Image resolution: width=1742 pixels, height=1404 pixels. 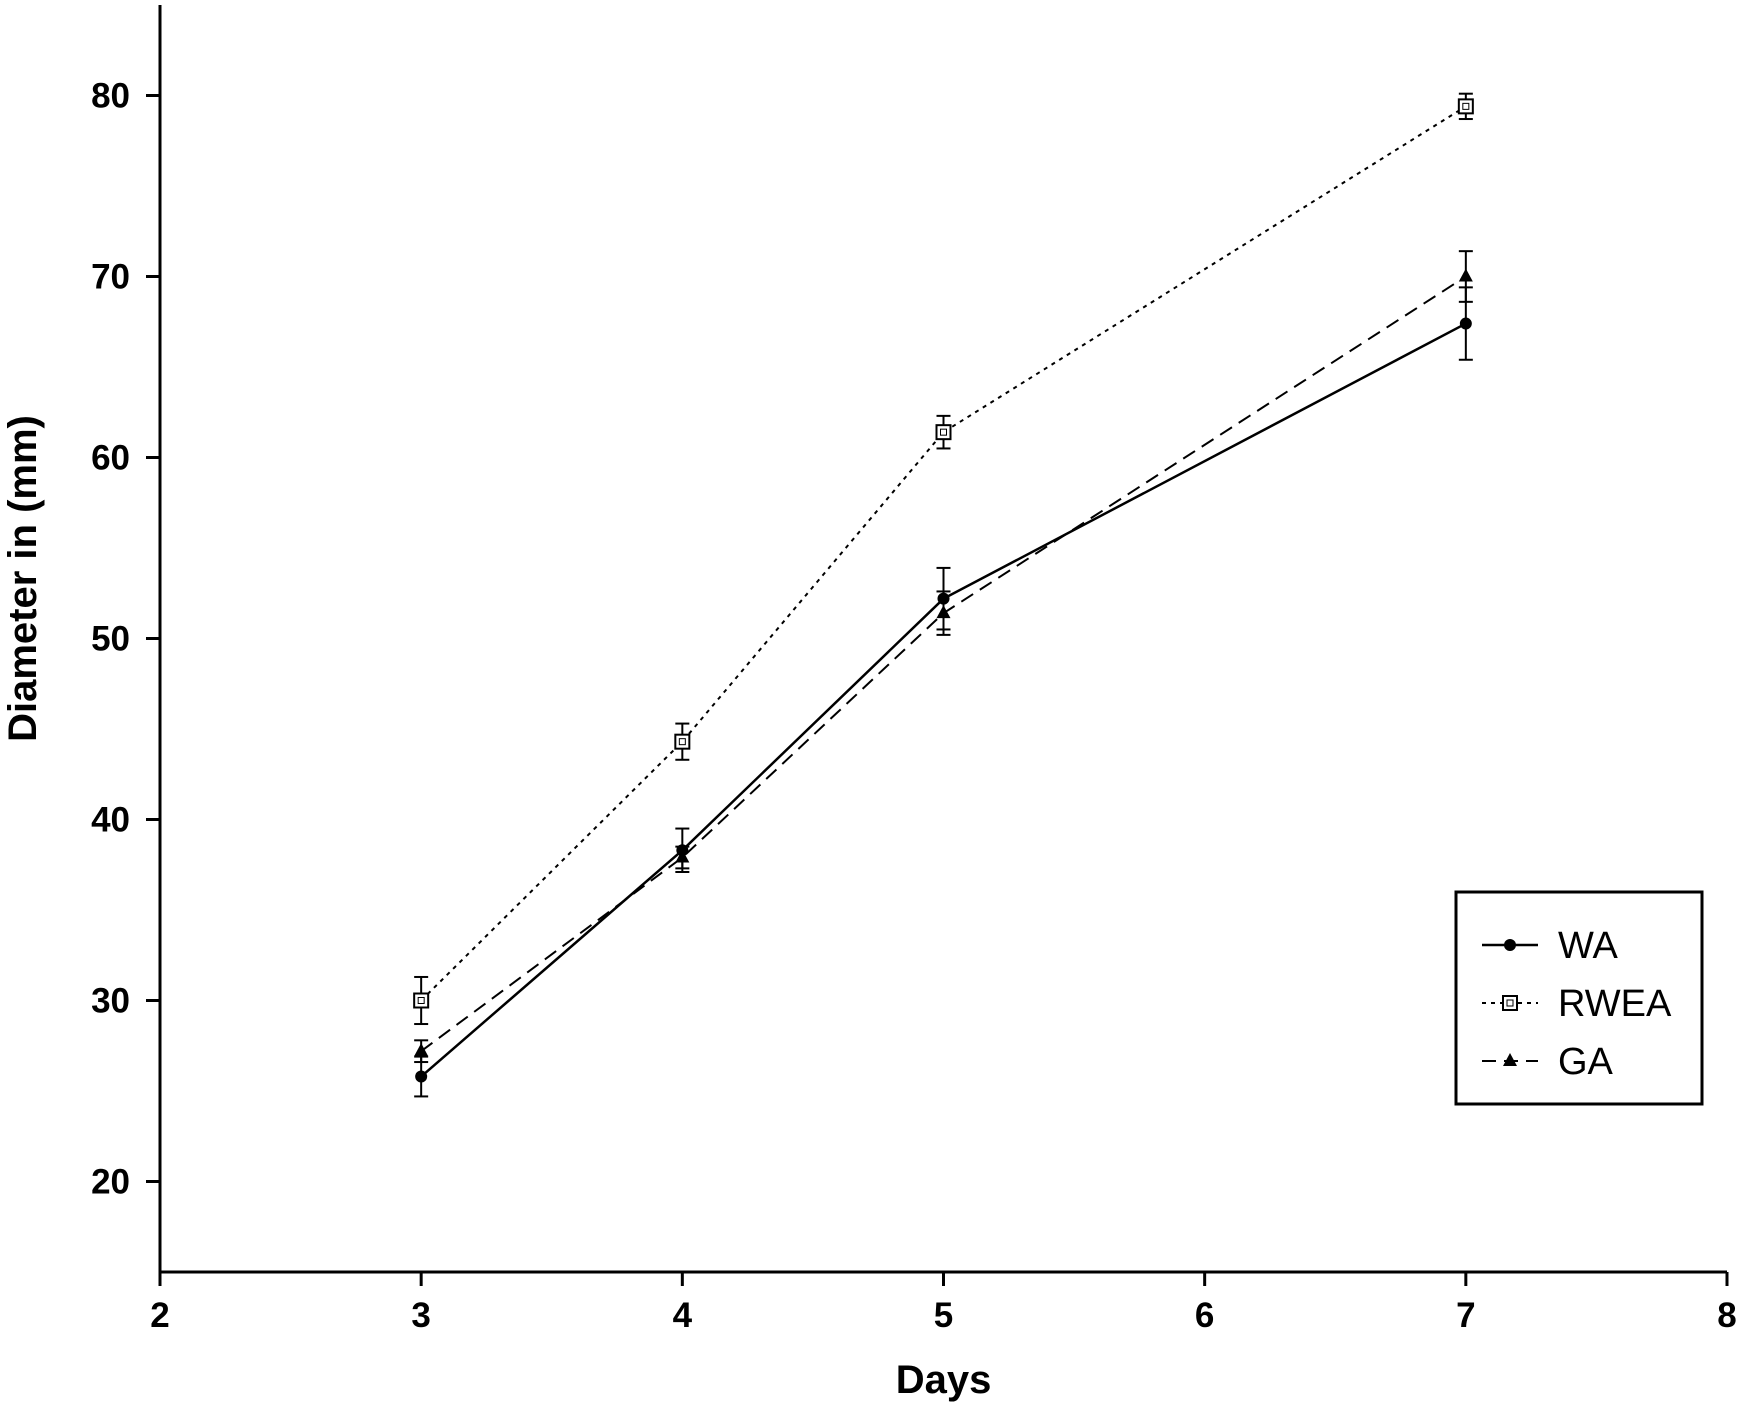 What do you see at coordinates (1615, 1004) in the screenshot?
I see `legend-label-rwea: RWEA` at bounding box center [1615, 1004].